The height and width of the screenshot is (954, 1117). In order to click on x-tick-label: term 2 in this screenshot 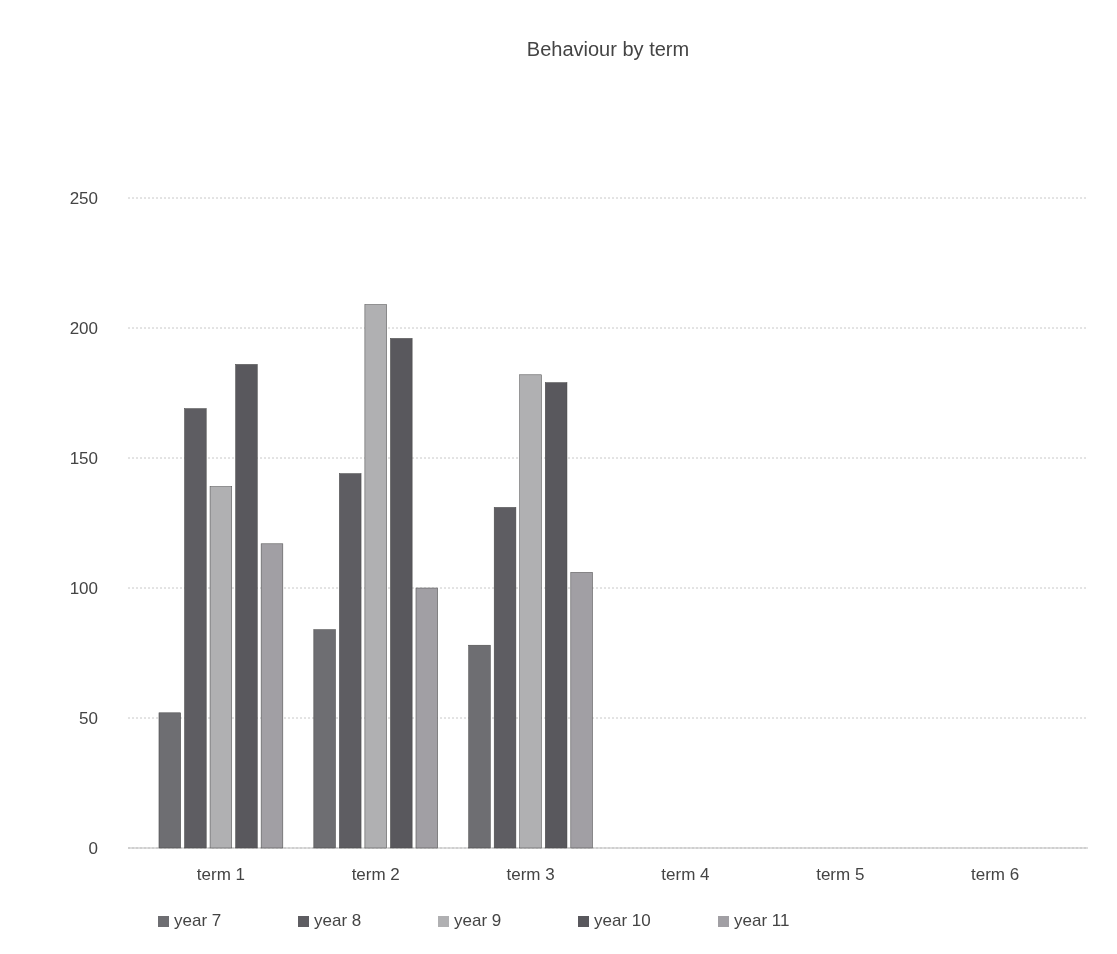, I will do `click(375, 874)`.